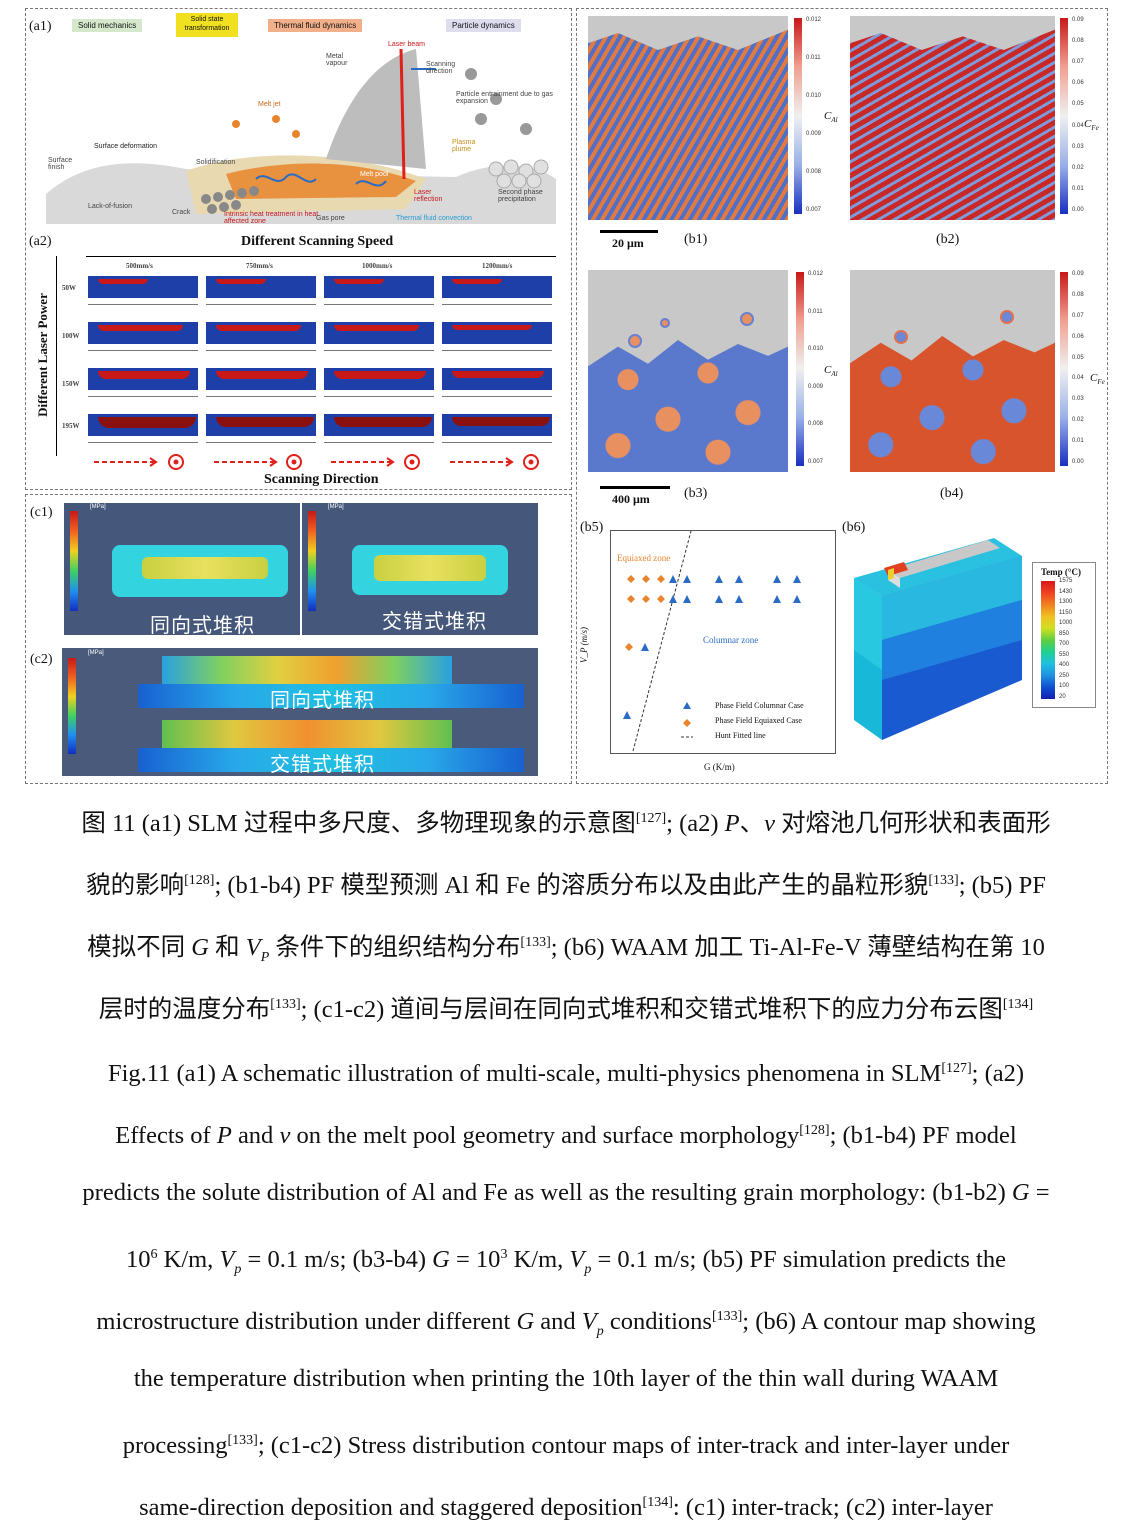 Image resolution: width=1132 pixels, height=1532 pixels. Describe the element at coordinates (60, 164) in the screenshot. I see `a1-ann-surface-finish: Surface finish` at that location.